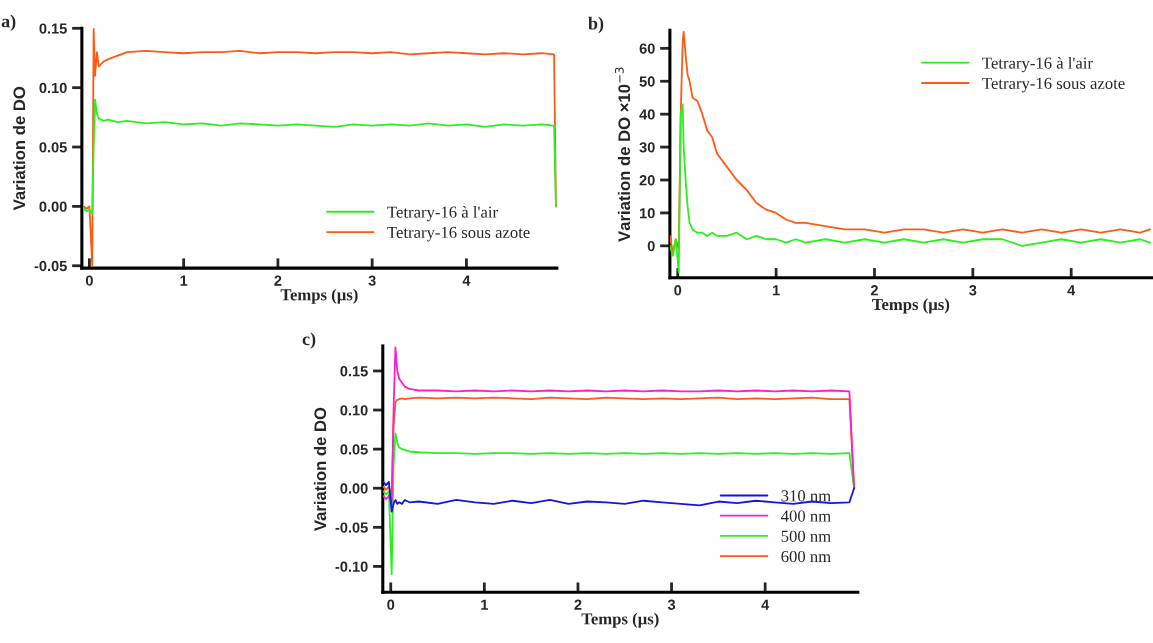 The height and width of the screenshot is (643, 1153). What do you see at coordinates (806, 516) in the screenshot?
I see `legend-label: 400 nm` at bounding box center [806, 516].